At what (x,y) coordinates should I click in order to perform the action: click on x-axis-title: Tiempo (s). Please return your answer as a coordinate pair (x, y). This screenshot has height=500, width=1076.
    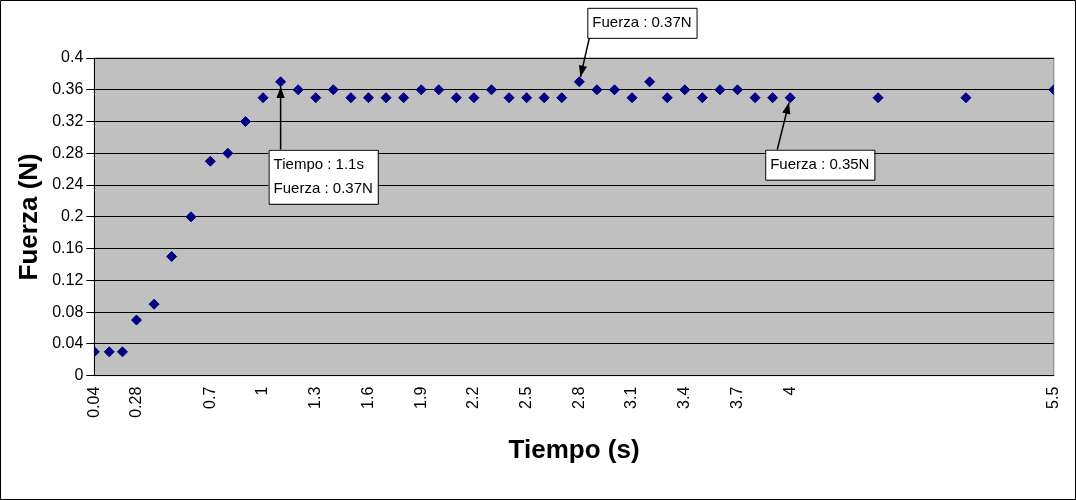
    Looking at the image, I should click on (574, 448).